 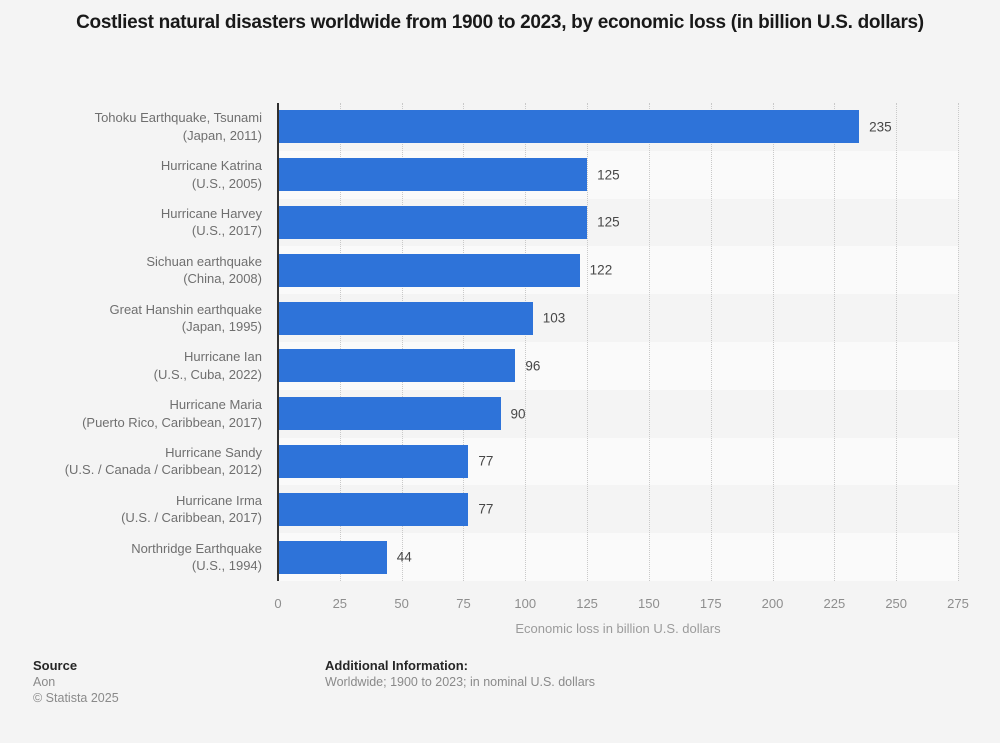 I want to click on x-tick-label: 0, so click(x=278, y=603).